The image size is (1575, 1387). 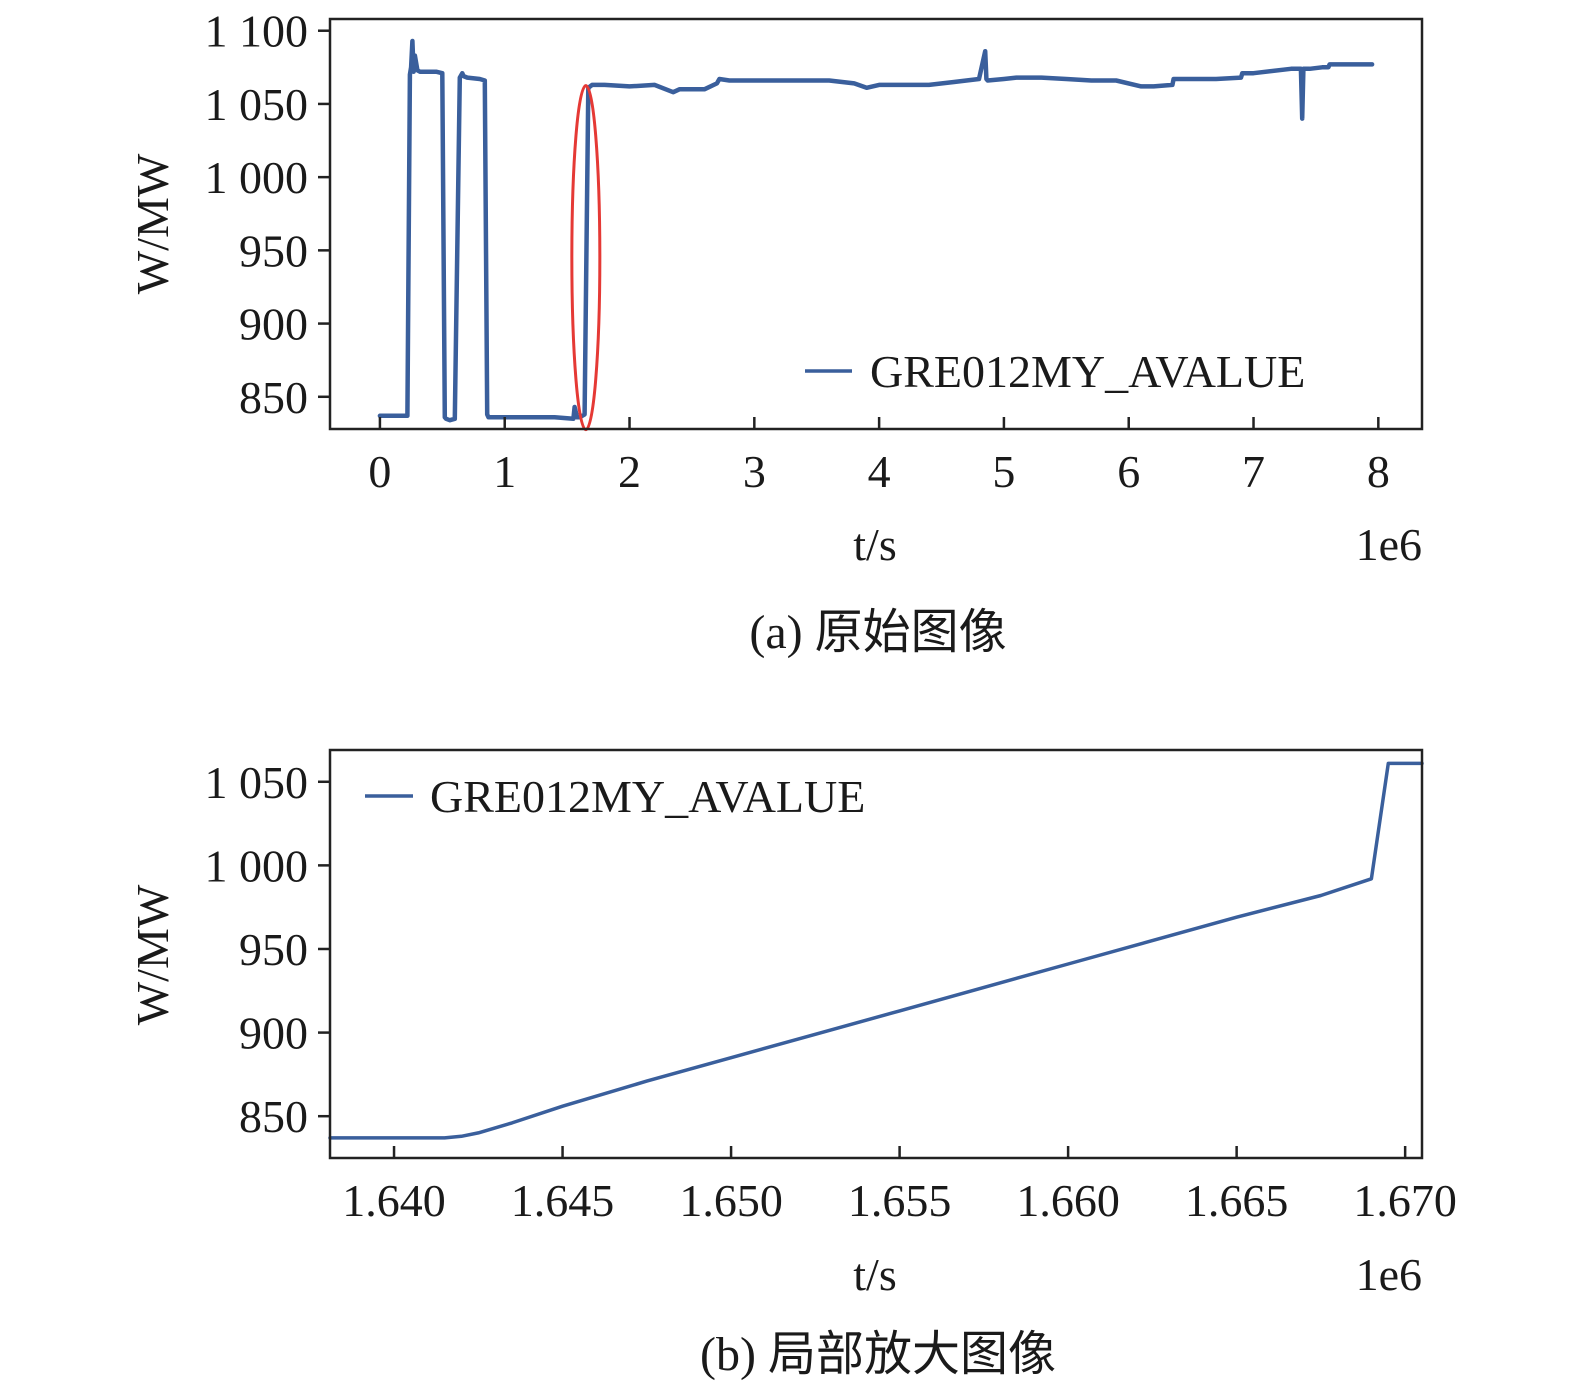 I want to click on x-tick-label: 7, so click(x=1253, y=471).